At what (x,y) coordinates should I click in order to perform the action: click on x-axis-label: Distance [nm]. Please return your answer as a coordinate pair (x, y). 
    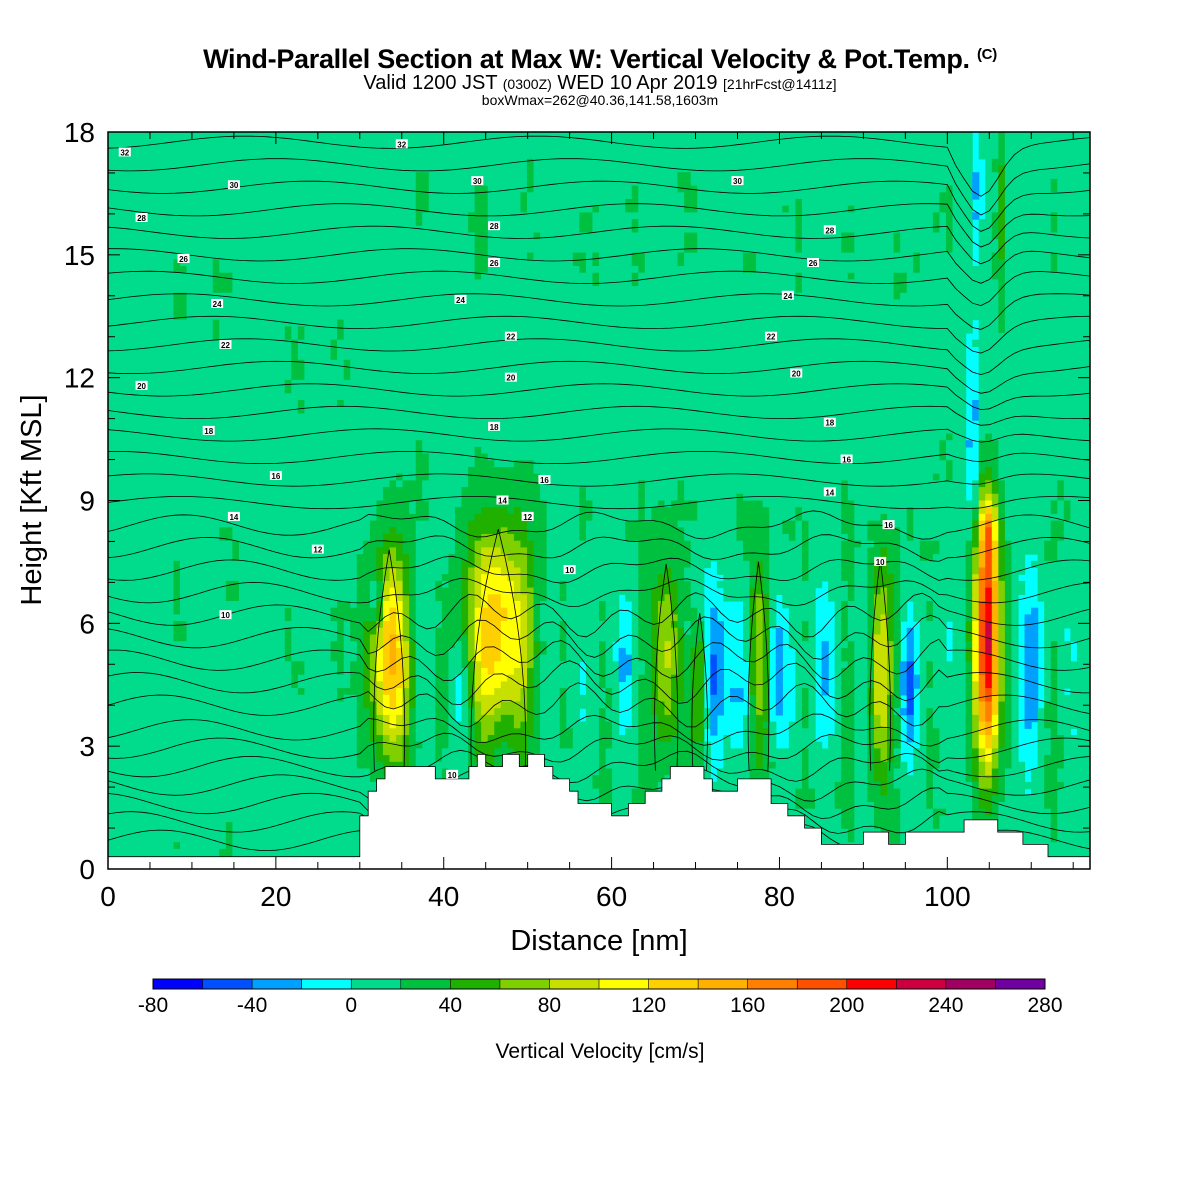
    Looking at the image, I should click on (598, 941).